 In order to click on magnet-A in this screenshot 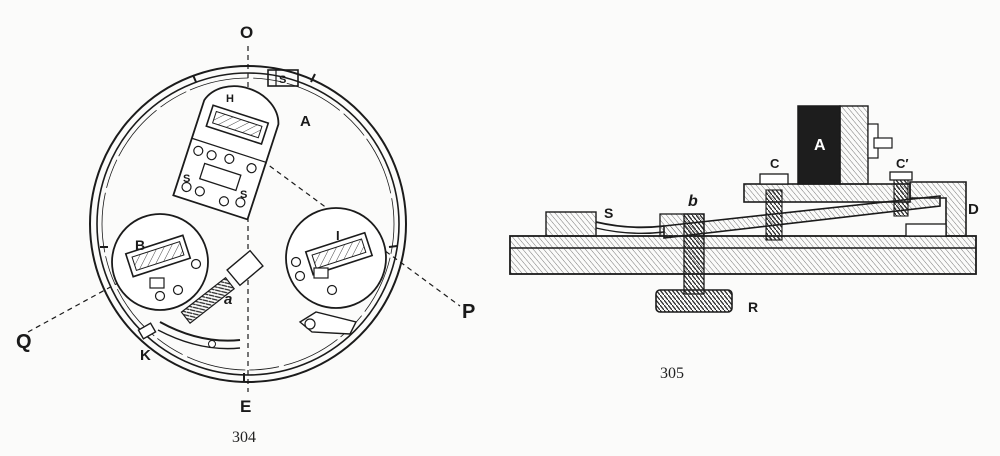, I will do `click(819, 145)`.